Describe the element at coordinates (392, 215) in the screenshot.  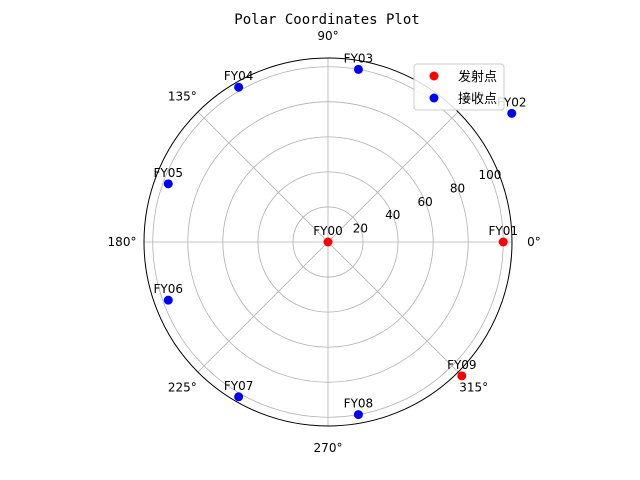
I see `radial-tick-label: 40` at that location.